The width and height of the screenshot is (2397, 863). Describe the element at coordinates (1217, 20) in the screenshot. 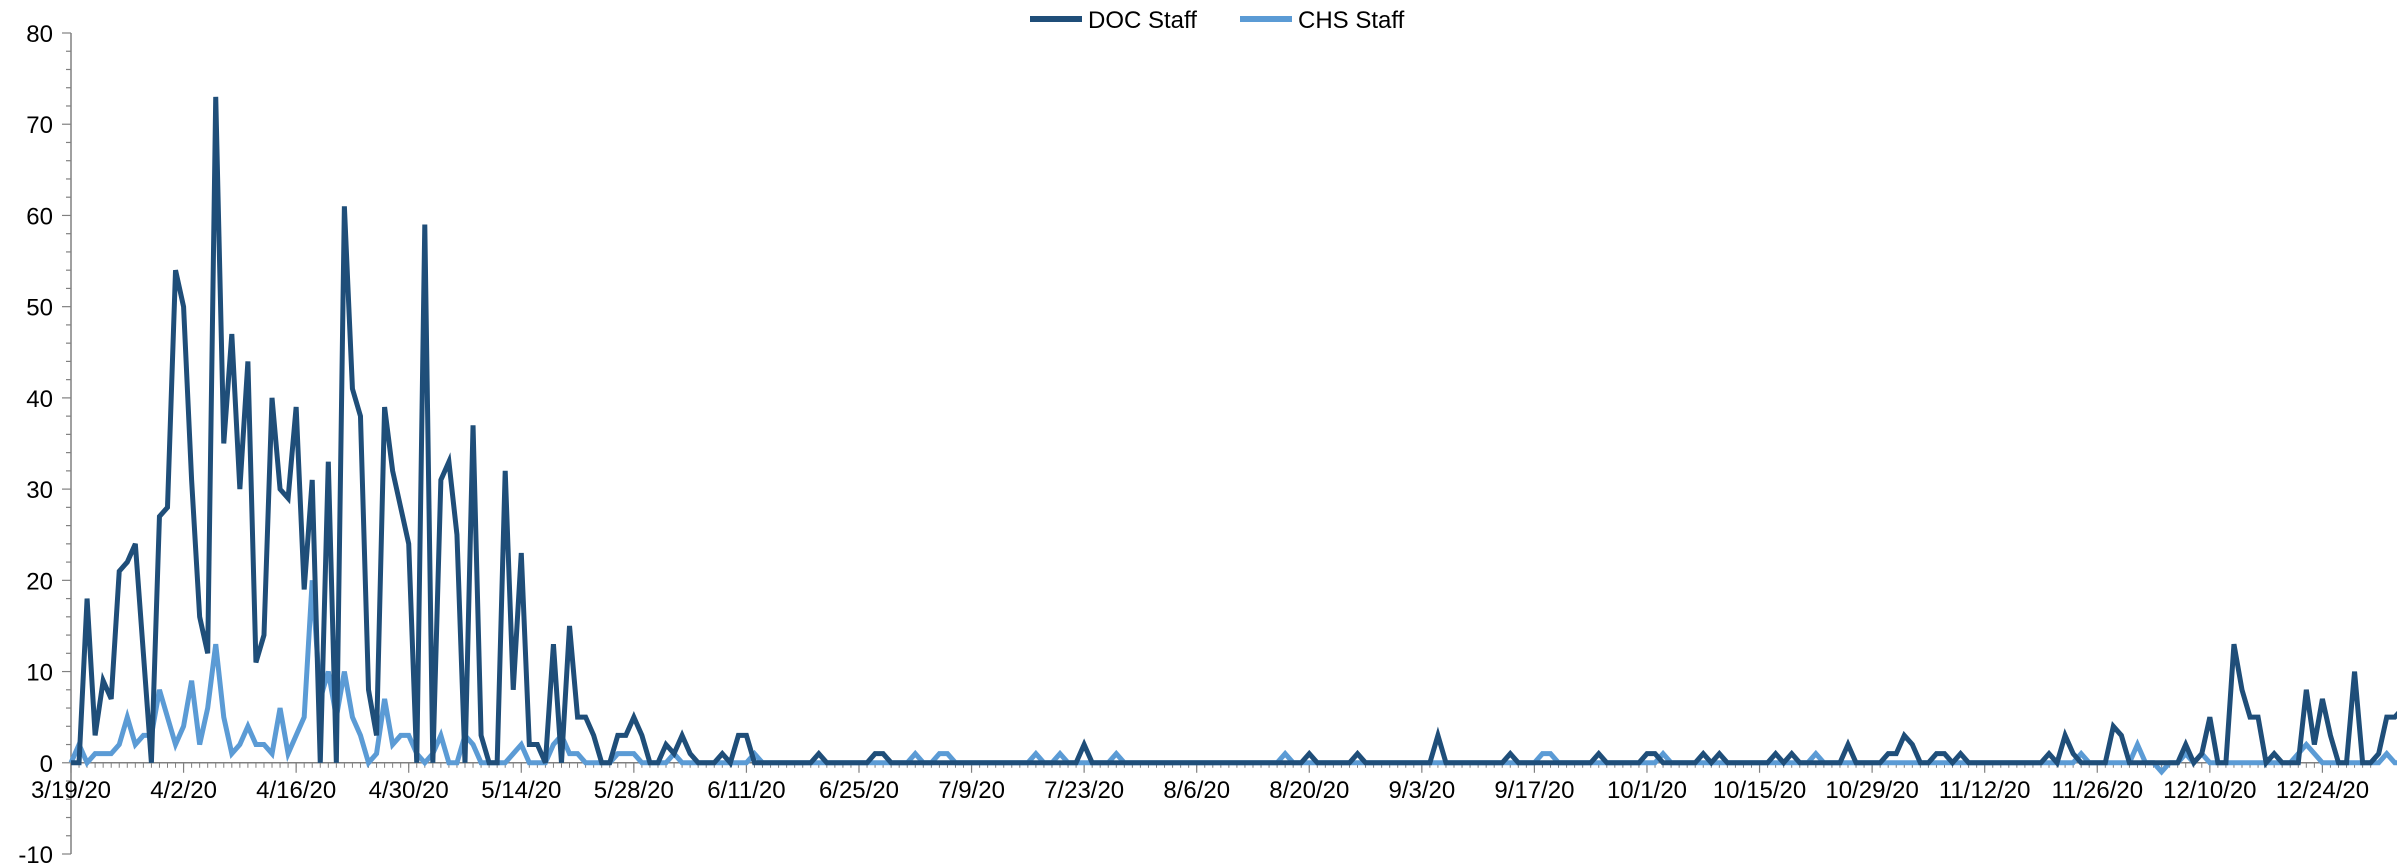

I see `legend: DOC Staff CHS Staff` at that location.